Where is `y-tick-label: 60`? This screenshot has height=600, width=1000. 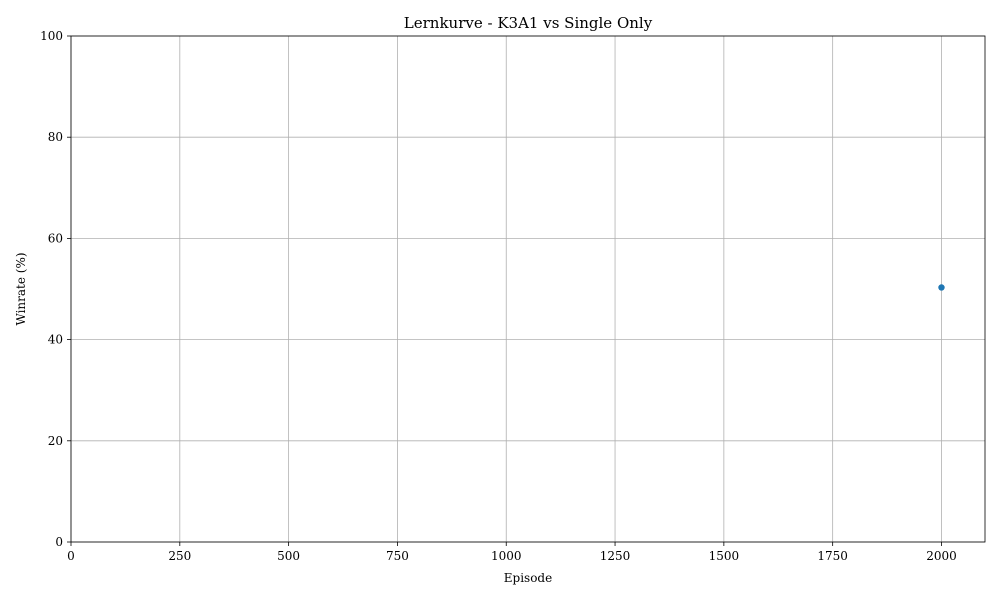
y-tick-label: 60 is located at coordinates (55, 238).